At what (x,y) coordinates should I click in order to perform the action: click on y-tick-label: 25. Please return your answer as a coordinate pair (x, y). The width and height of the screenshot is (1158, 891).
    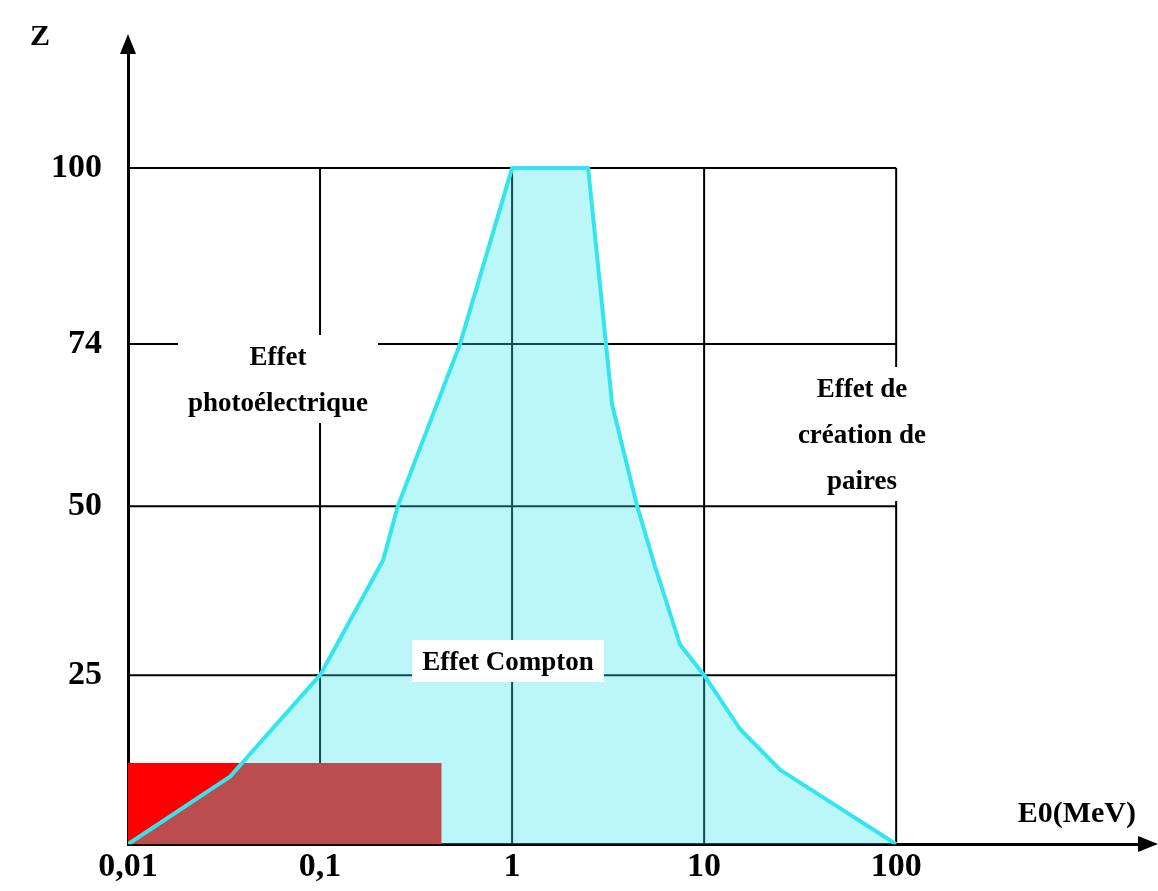
    Looking at the image, I should click on (85, 672).